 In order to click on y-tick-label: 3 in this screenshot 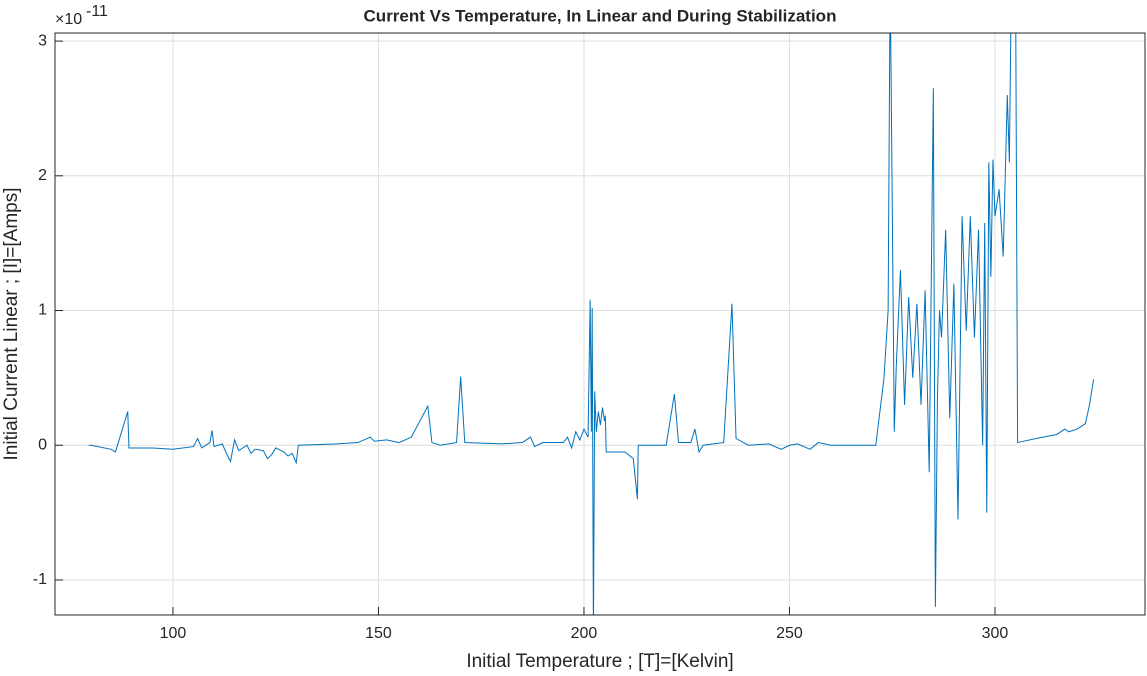, I will do `click(42, 40)`.